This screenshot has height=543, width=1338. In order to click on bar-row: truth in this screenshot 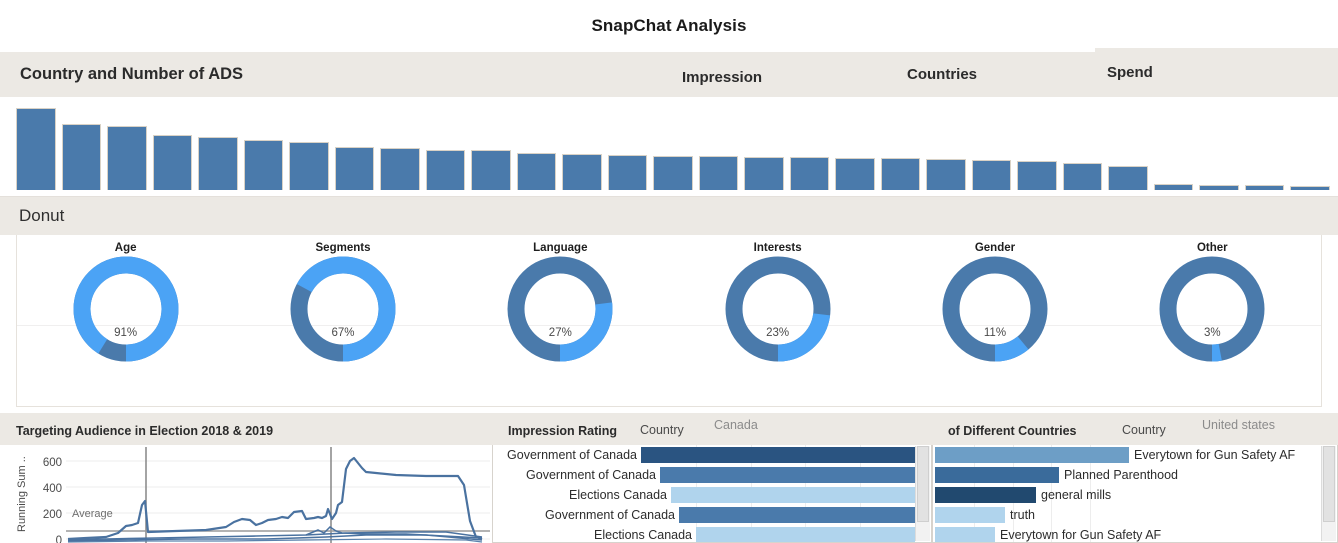, I will do `click(1135, 515)`.